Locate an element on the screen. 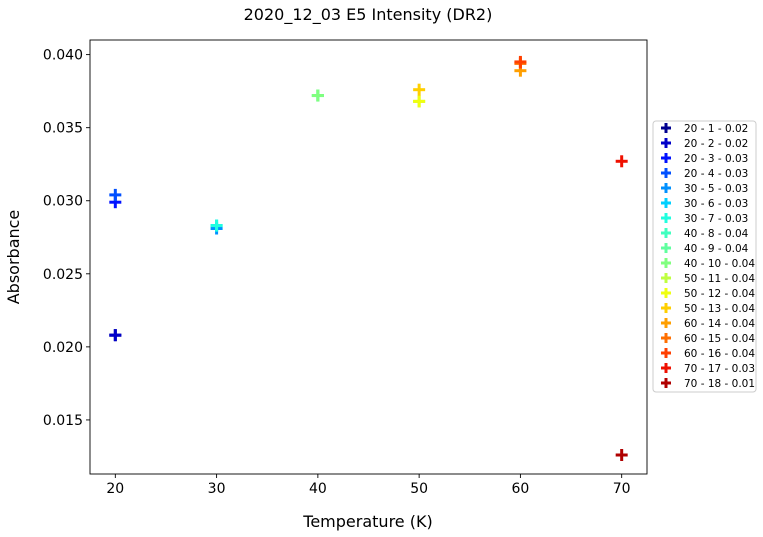 The height and width of the screenshot is (537, 763). x-axis-label: Temperature (K) is located at coordinates (367, 521).